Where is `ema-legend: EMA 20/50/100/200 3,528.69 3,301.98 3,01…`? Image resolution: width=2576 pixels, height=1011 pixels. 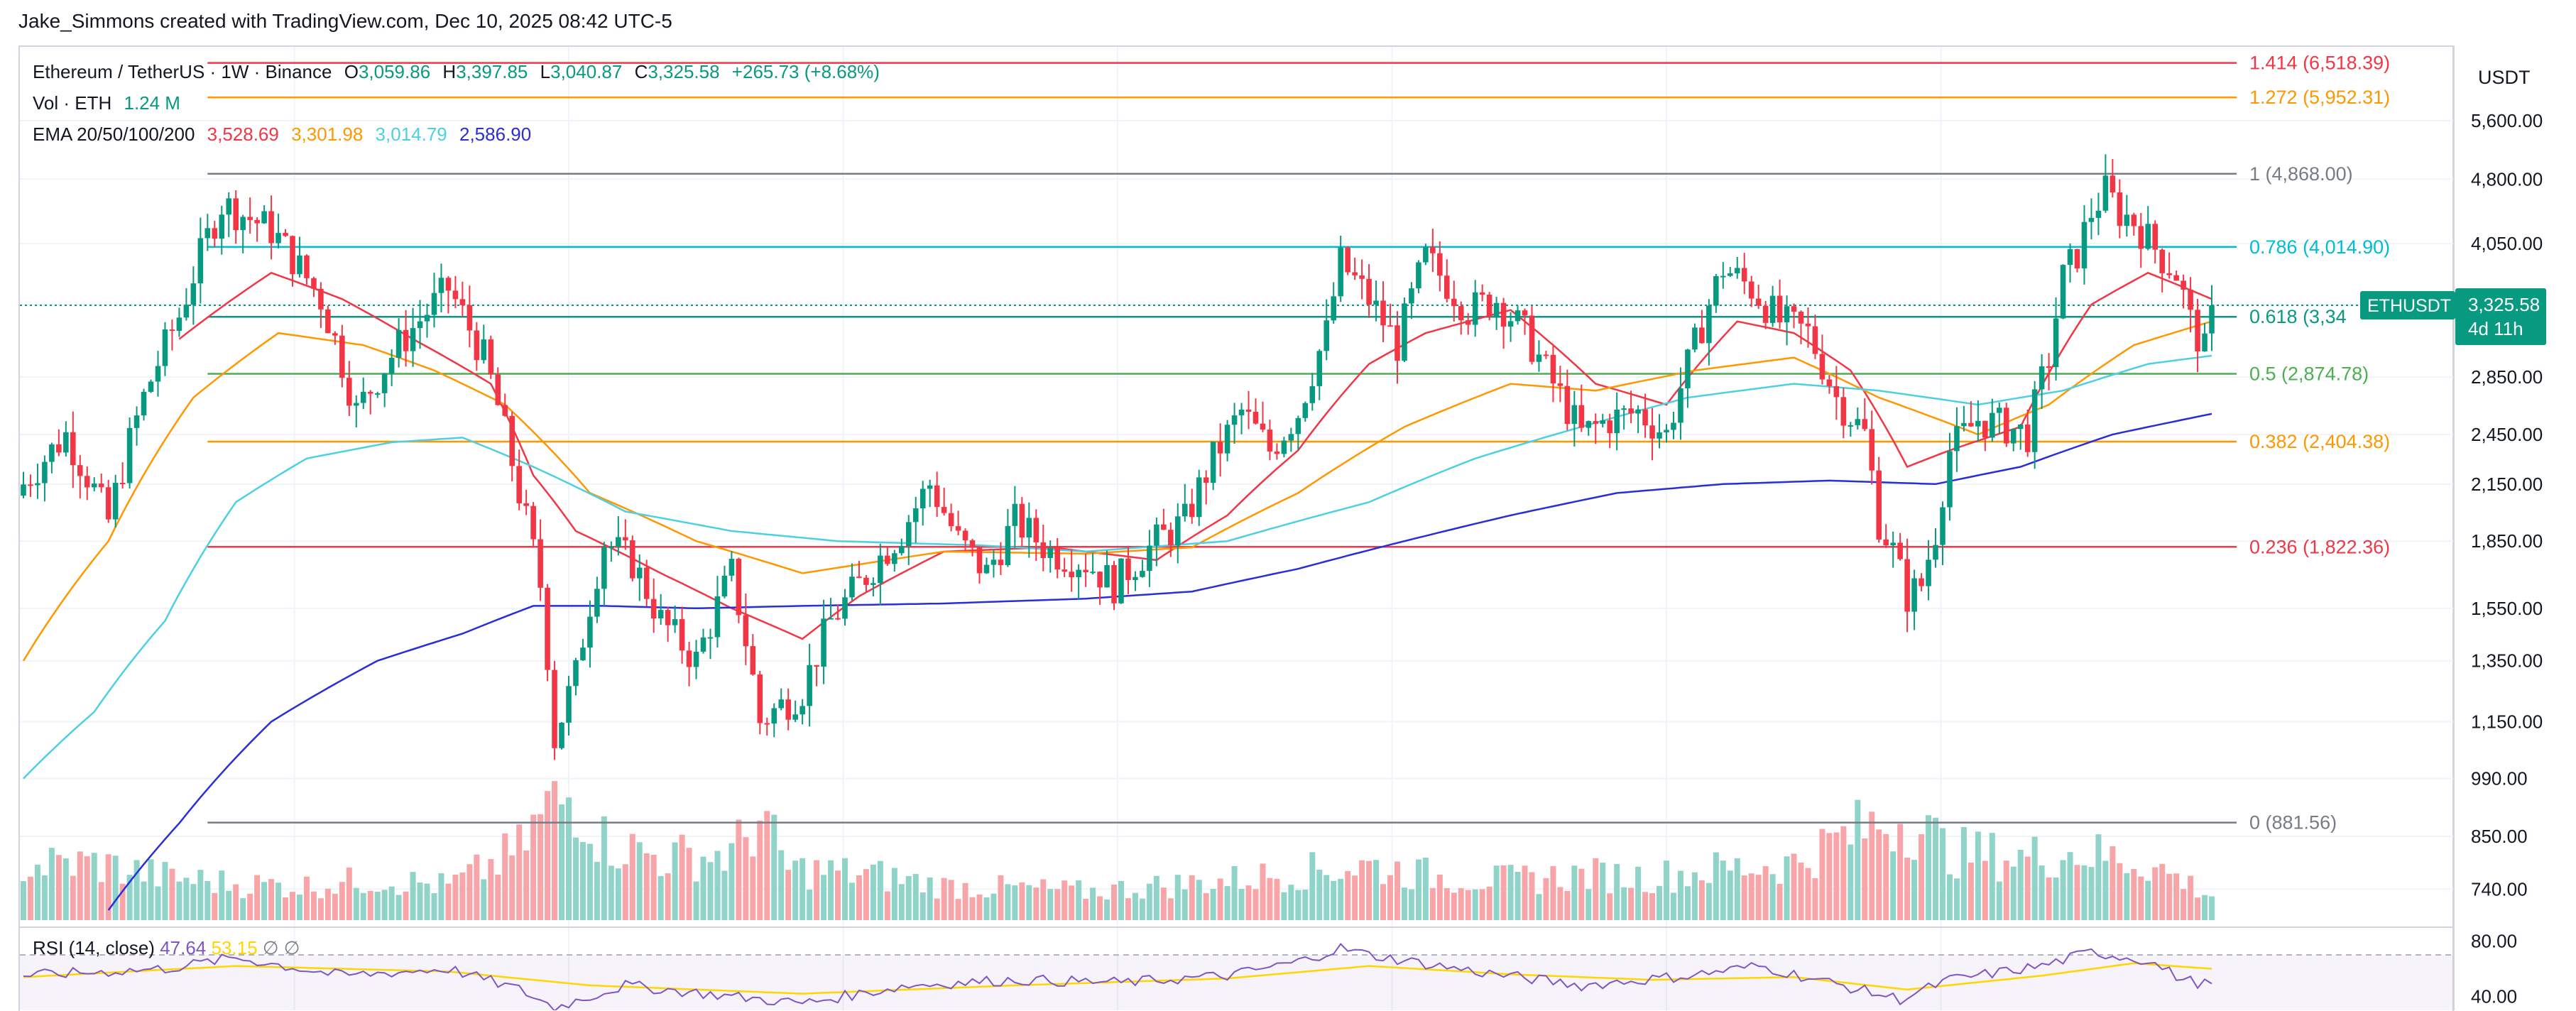 ema-legend: EMA 20/50/100/200 3,528.69 3,301.98 3,01… is located at coordinates (285, 135).